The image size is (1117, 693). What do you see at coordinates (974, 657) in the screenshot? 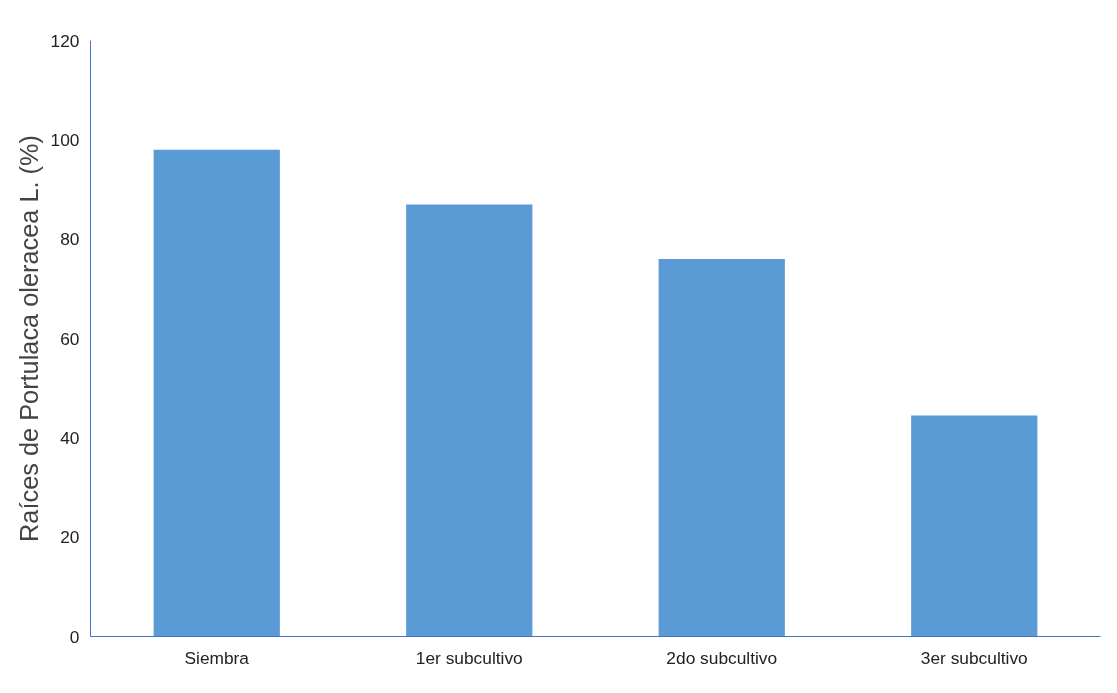
I see `x-tick-label: 3er subcultivo` at bounding box center [974, 657].